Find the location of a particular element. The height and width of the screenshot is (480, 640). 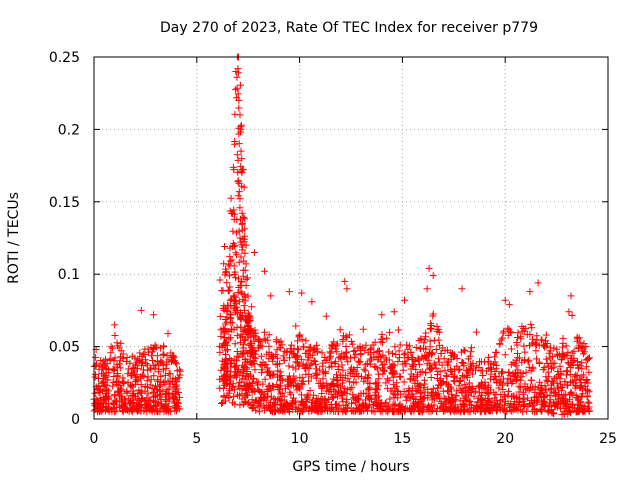

x-tick-label: 5 is located at coordinates (196, 439).